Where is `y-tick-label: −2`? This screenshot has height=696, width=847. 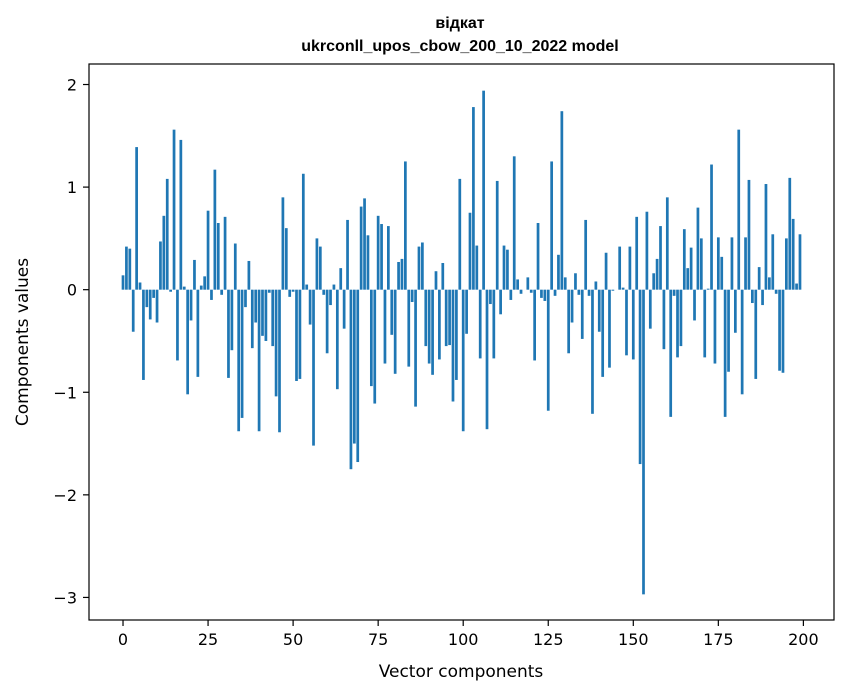
y-tick-label: −2 is located at coordinates (65, 495).